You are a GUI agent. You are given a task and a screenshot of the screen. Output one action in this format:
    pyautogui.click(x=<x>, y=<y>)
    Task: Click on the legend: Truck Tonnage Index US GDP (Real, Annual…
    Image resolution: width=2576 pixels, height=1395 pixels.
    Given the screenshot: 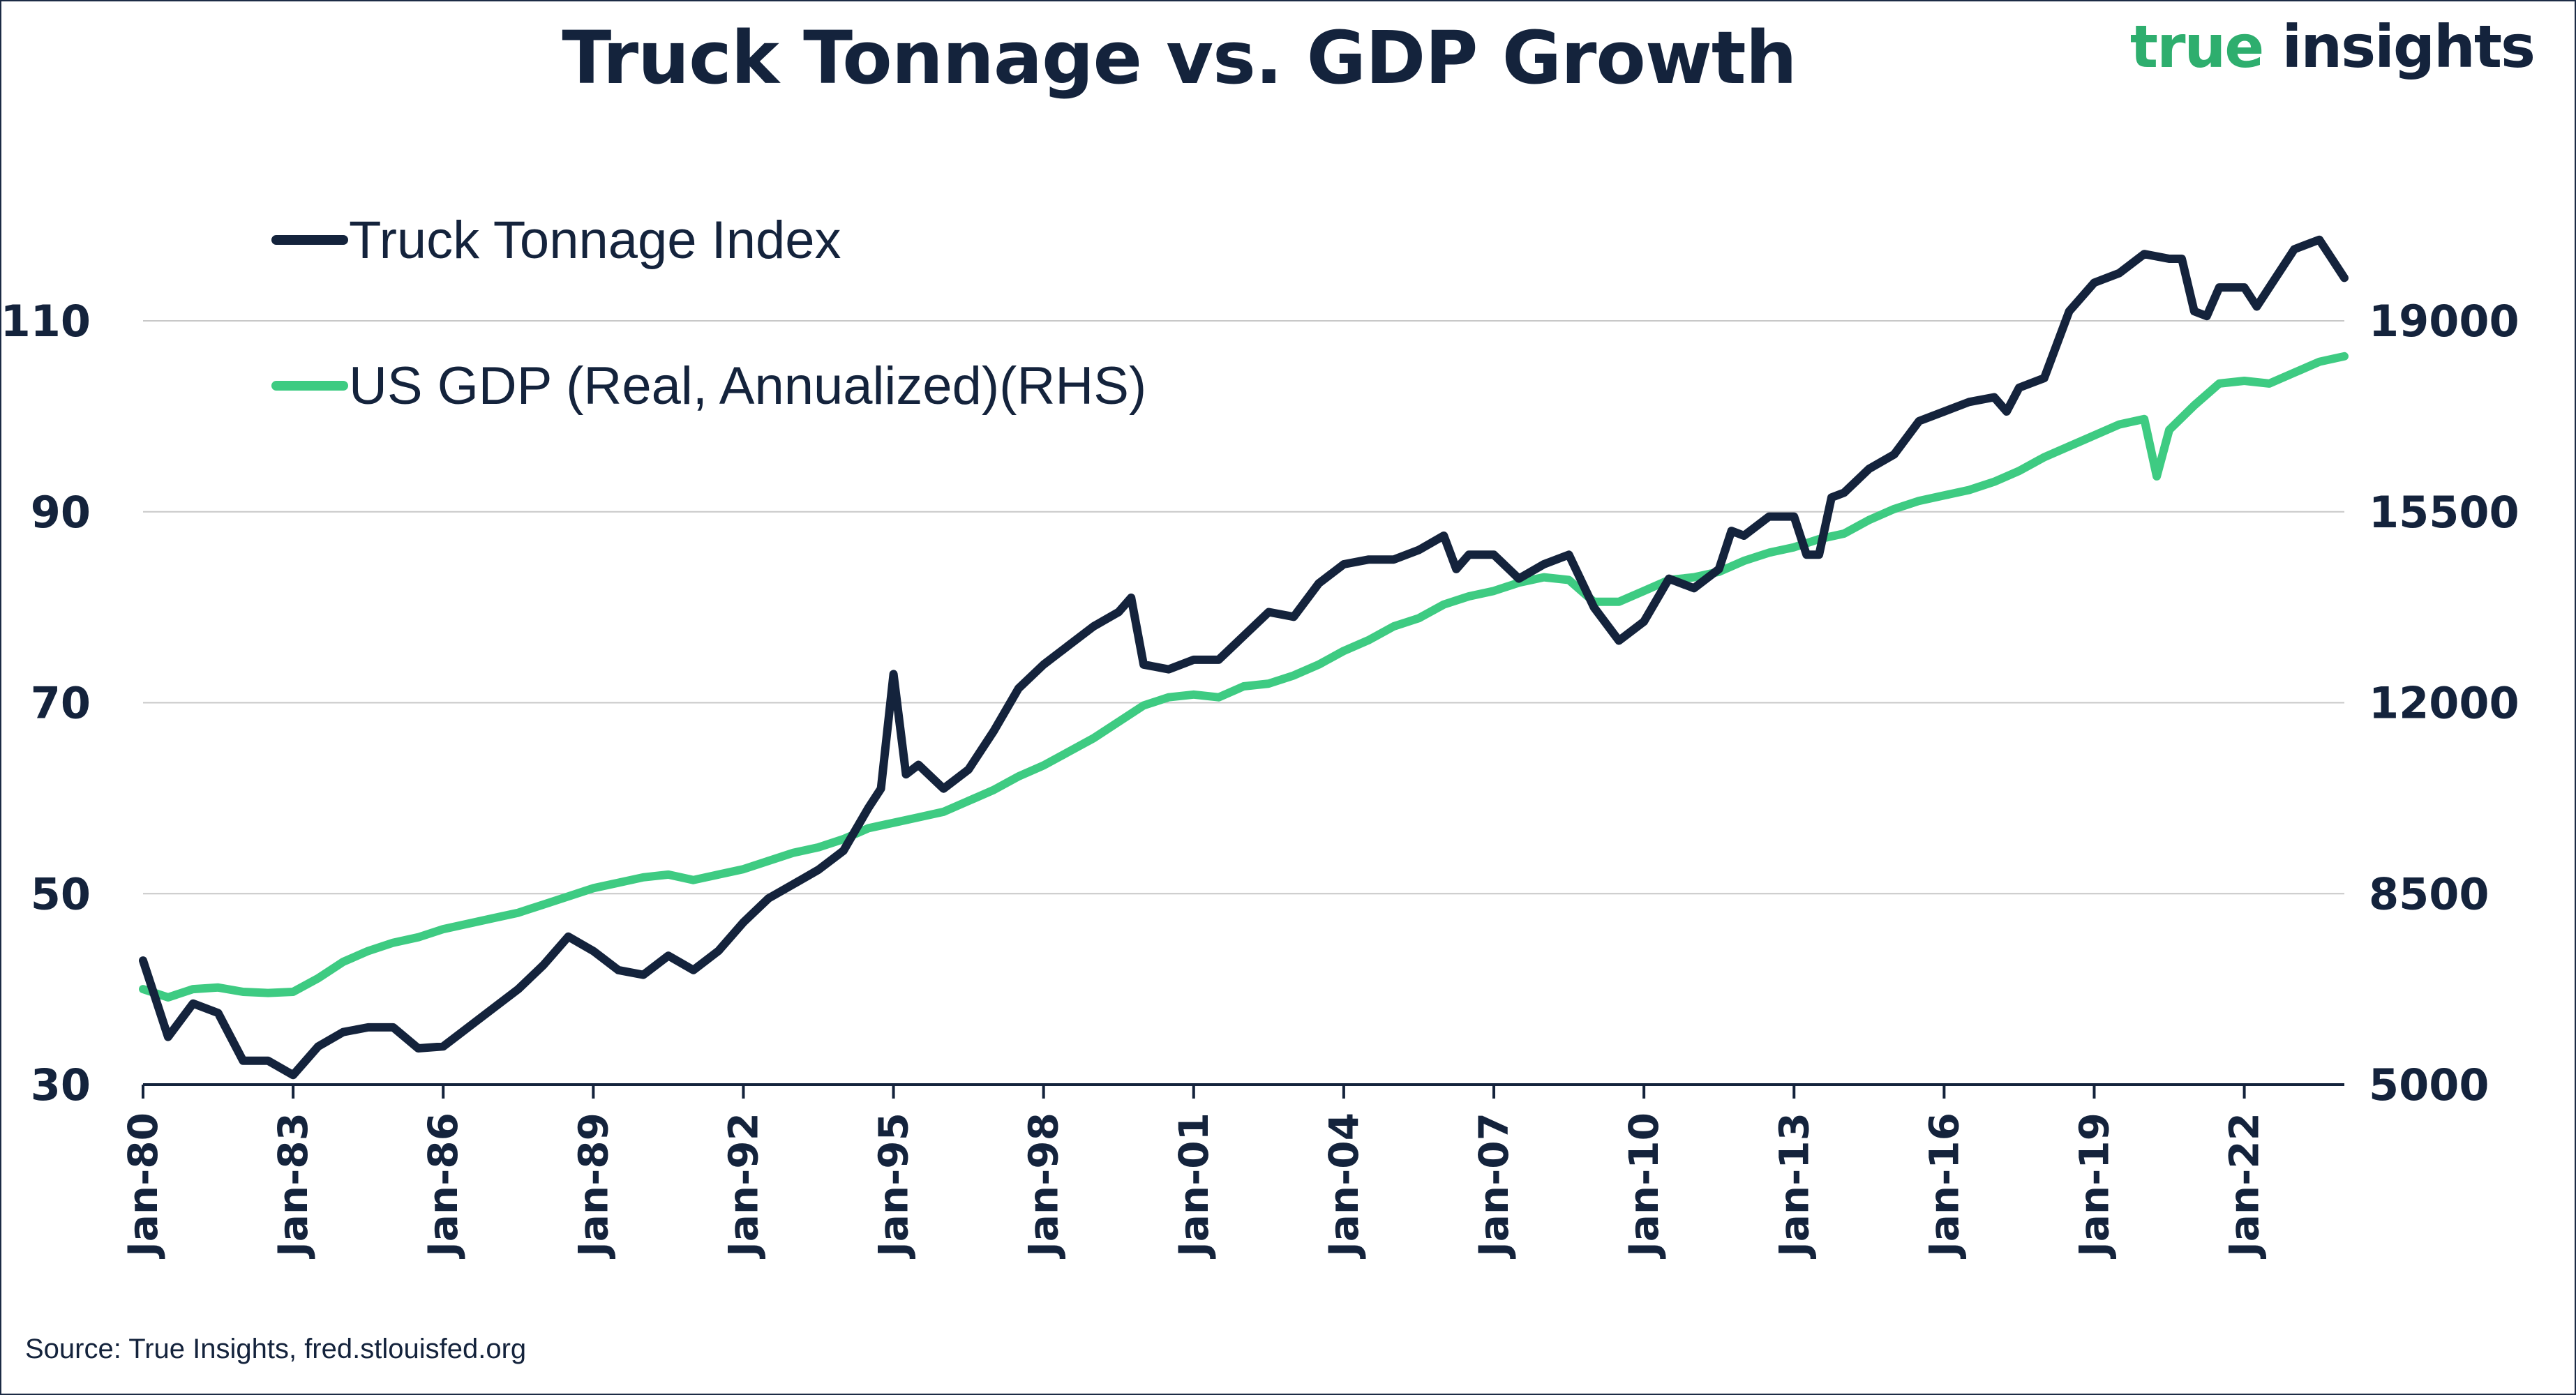 What is the action you would take?
    pyautogui.click(x=708, y=313)
    